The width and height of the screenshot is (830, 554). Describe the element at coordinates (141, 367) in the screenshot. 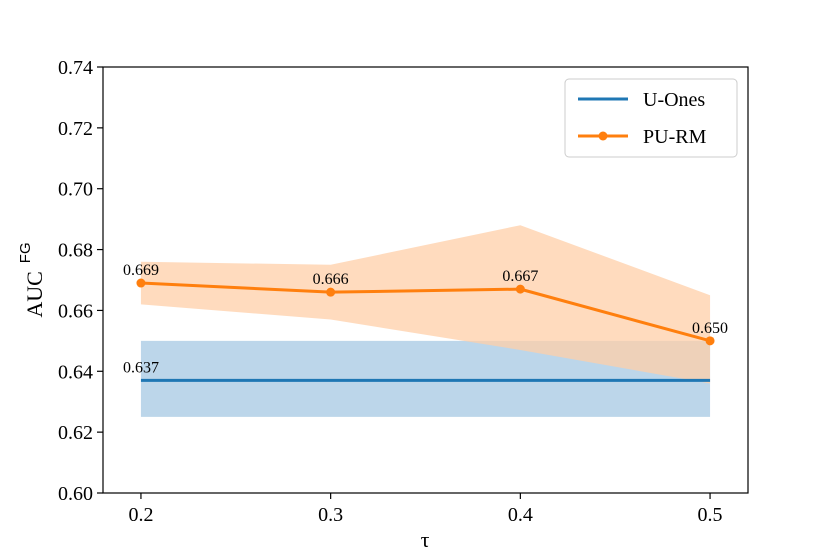

I see `data-label-u-ones: 0.637` at that location.